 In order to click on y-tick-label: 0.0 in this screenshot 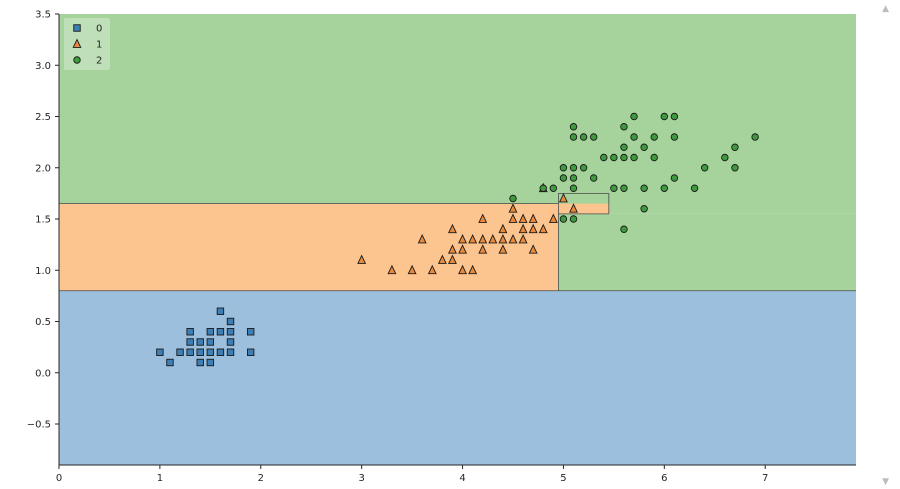, I will do `click(43, 373)`.